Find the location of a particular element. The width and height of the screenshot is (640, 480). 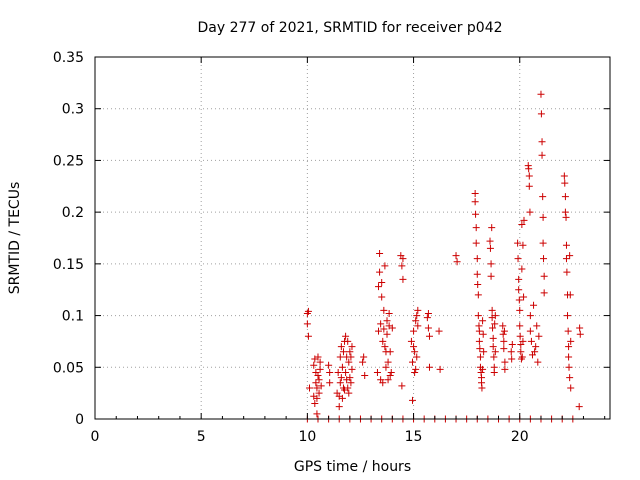

y-tick-label: 0.25 is located at coordinates (68, 161).